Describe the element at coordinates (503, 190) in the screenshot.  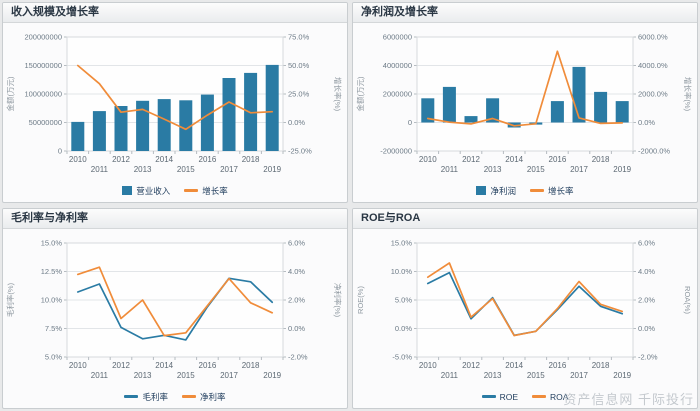
I see `legend-label: 净利润` at that location.